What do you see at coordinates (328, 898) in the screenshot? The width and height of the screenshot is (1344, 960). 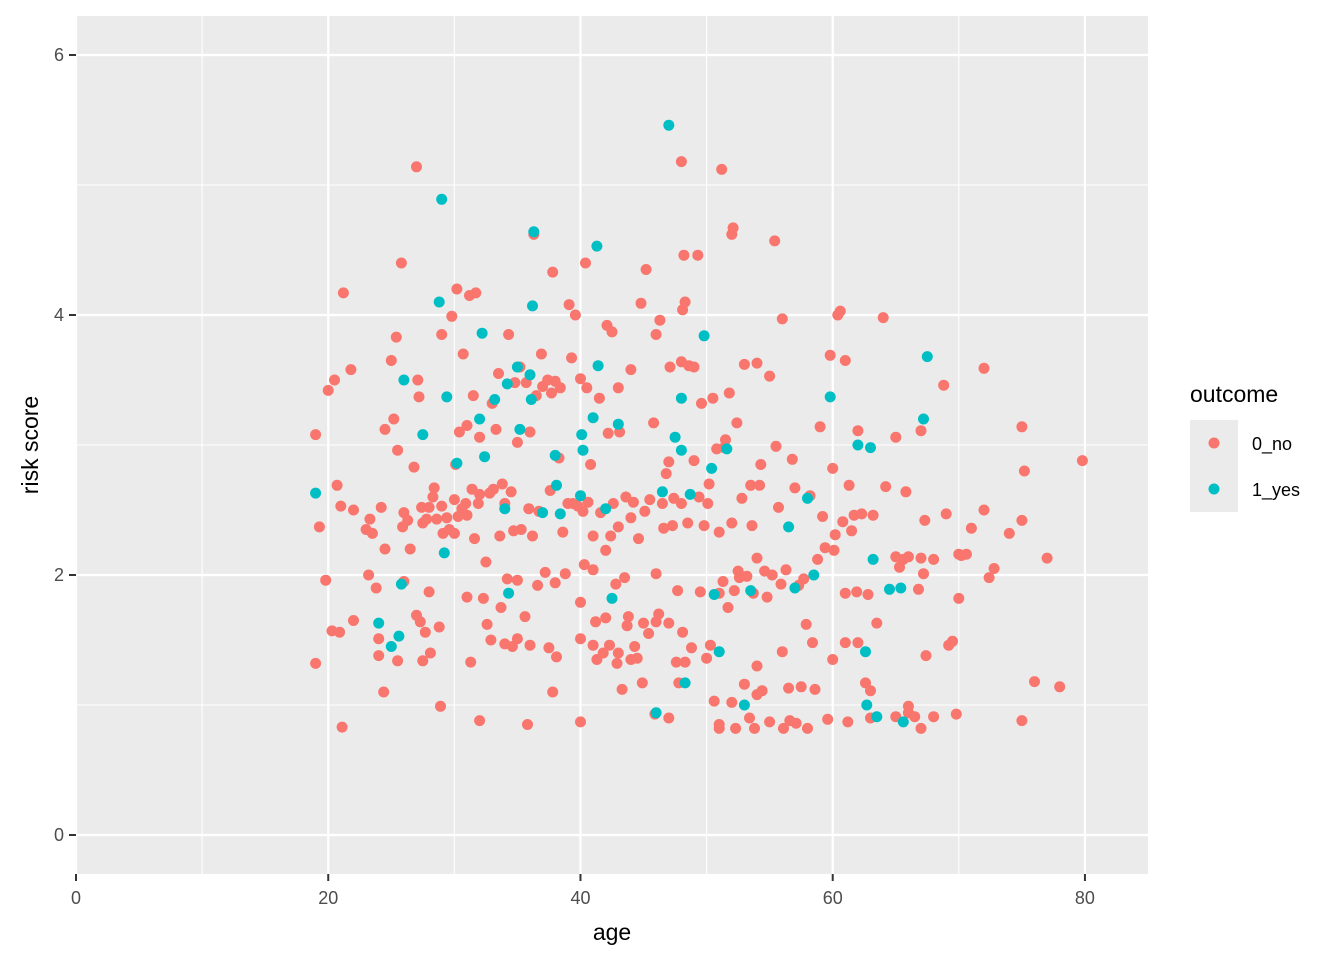 I see `x-tick-label: 20` at bounding box center [328, 898].